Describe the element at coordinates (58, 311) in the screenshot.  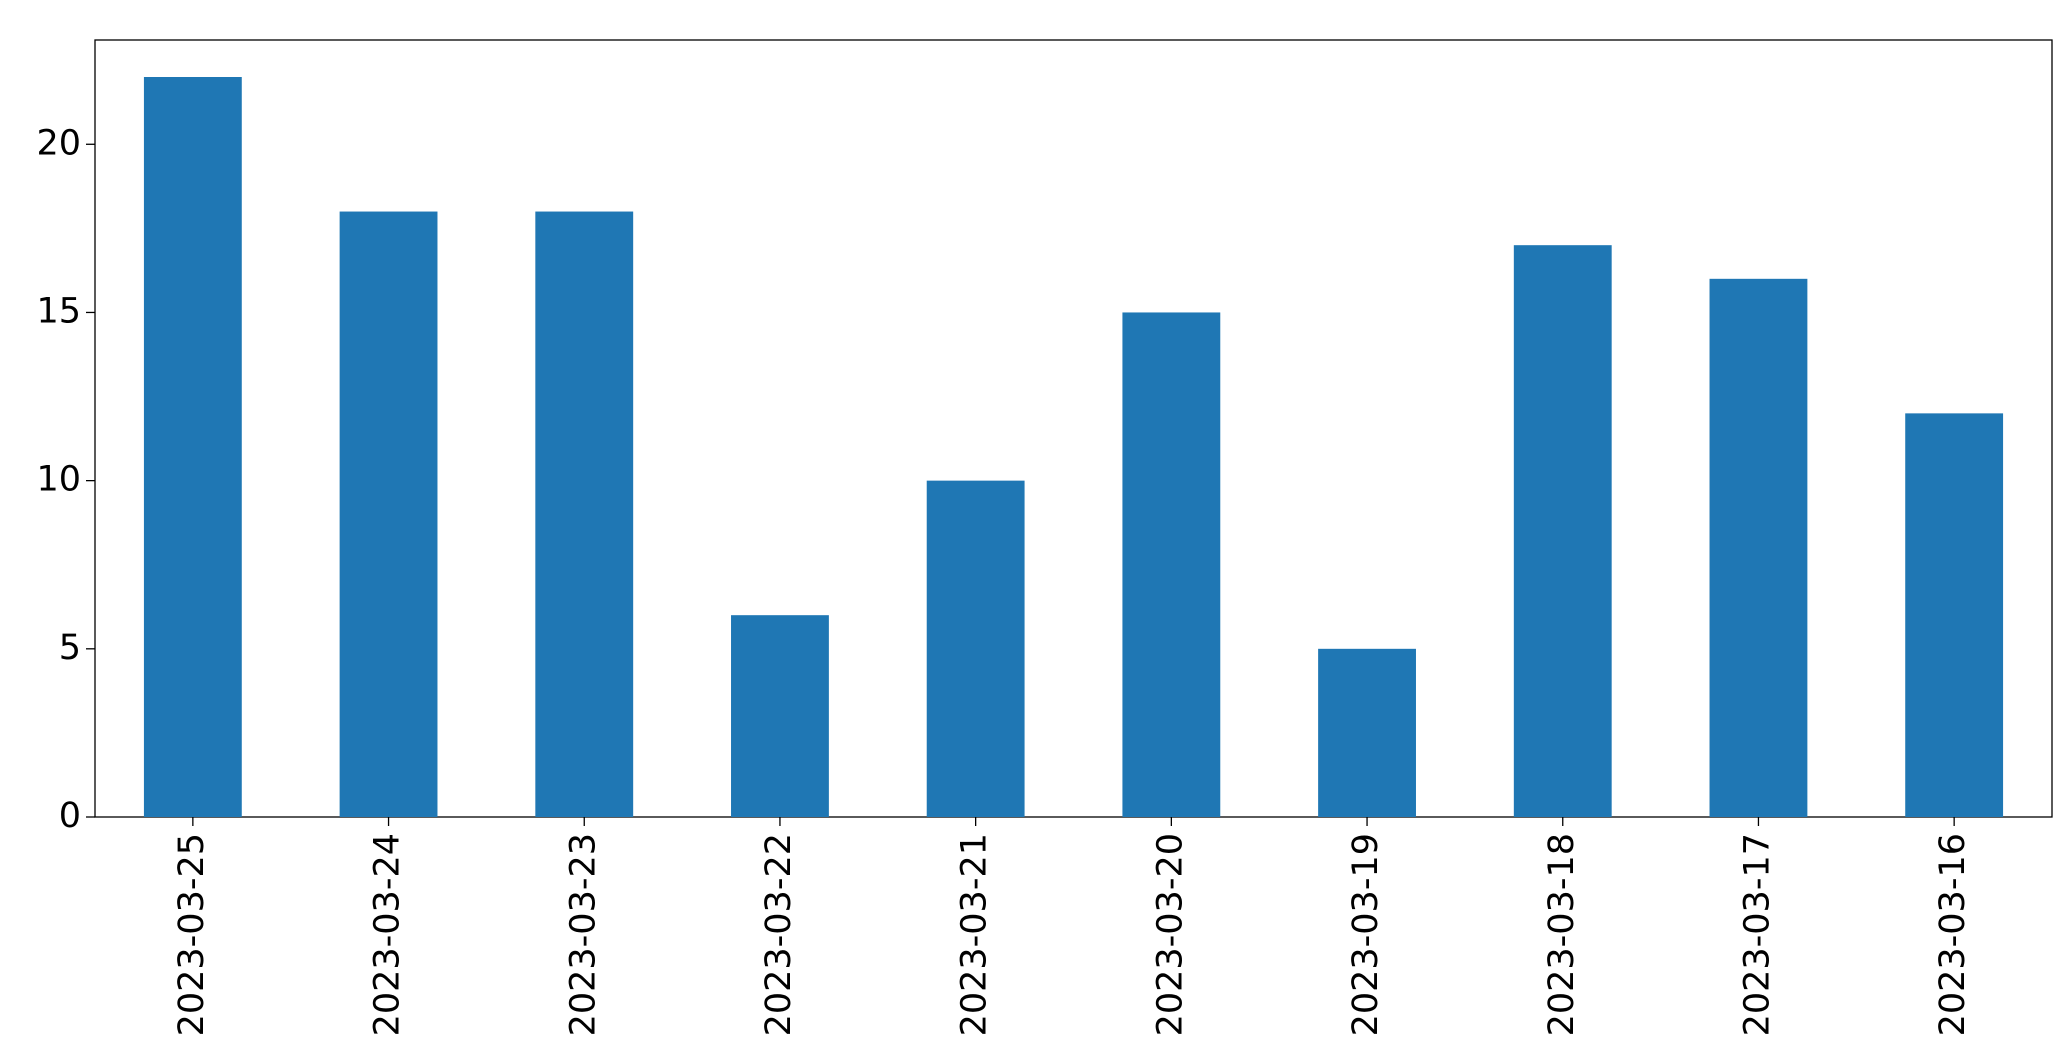
I see `y-tick-label: 15` at that location.